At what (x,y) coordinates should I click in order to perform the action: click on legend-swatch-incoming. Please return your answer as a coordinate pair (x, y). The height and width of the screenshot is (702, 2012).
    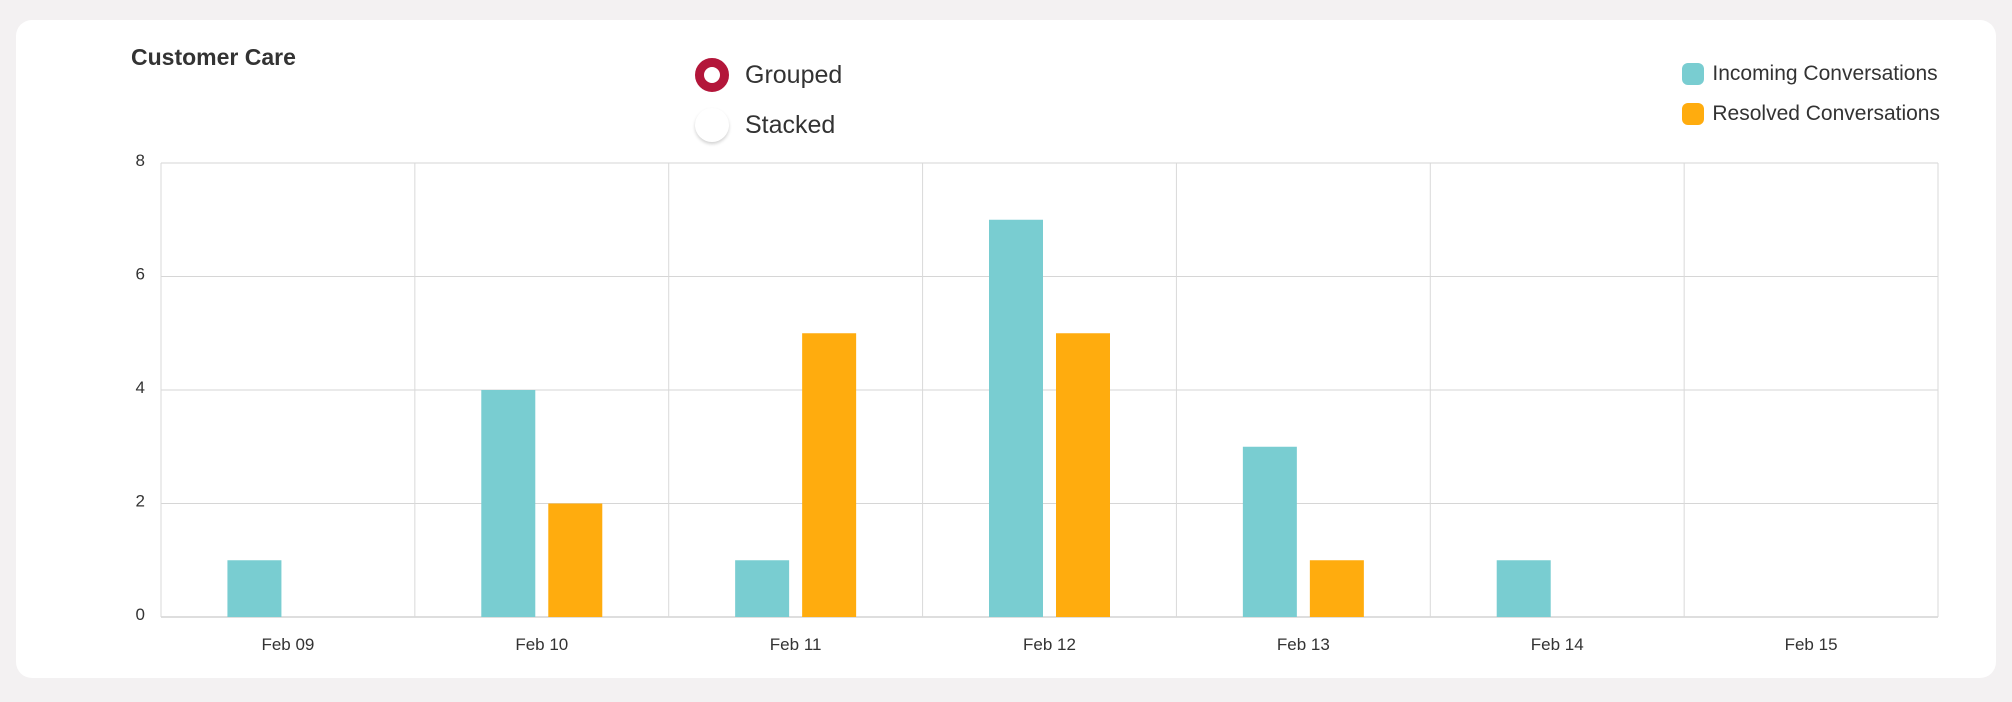
    Looking at the image, I should click on (1693, 74).